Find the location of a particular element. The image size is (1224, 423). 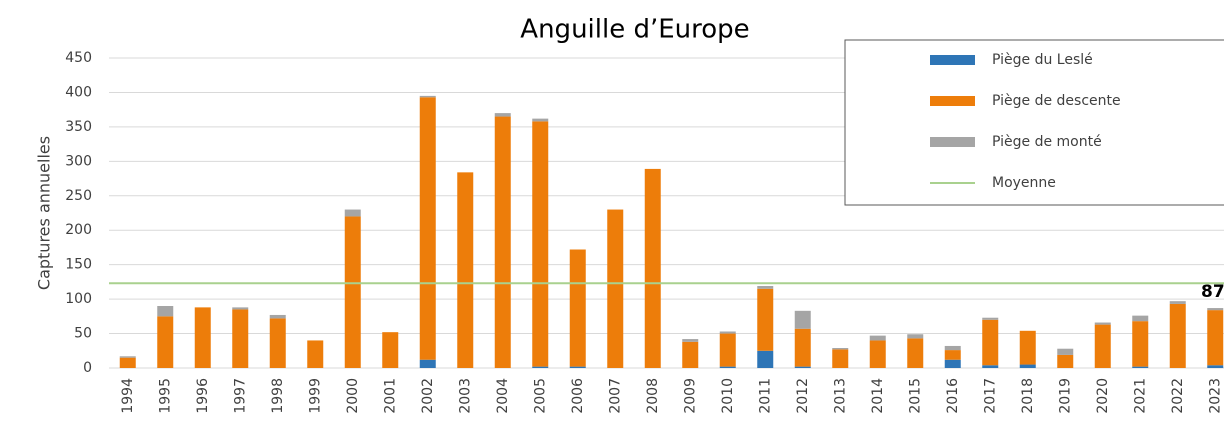

x-tick-label: 1998 is located at coordinates (278, 396).